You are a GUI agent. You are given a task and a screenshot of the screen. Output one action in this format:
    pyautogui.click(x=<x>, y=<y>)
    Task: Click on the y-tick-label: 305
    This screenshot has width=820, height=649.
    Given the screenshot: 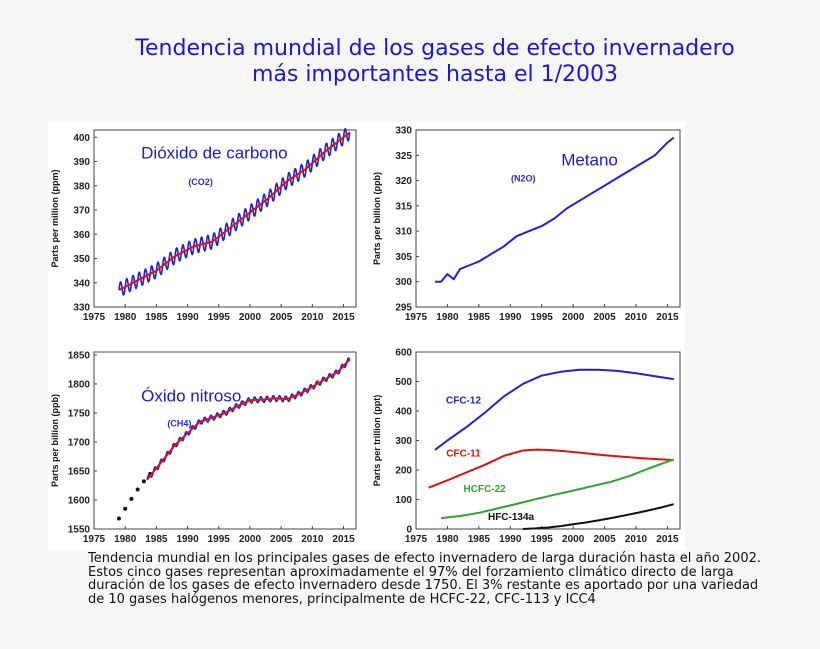 What is the action you would take?
    pyautogui.click(x=403, y=257)
    